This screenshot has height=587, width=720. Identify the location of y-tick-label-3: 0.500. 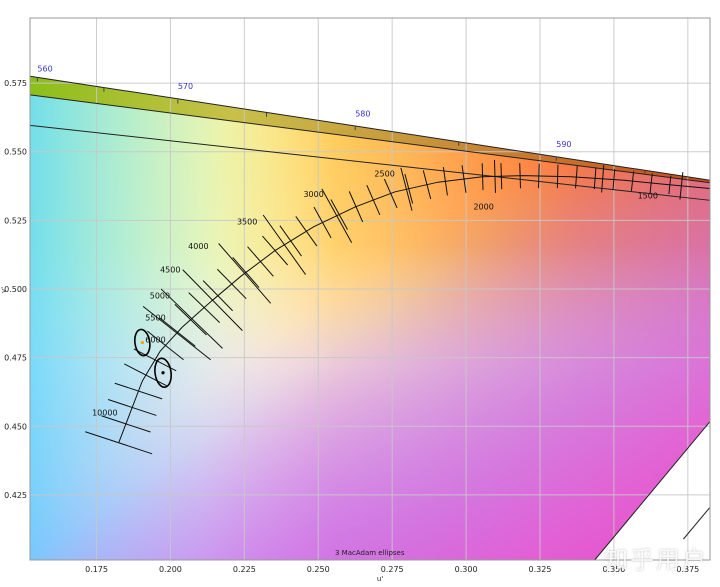
(15, 289).